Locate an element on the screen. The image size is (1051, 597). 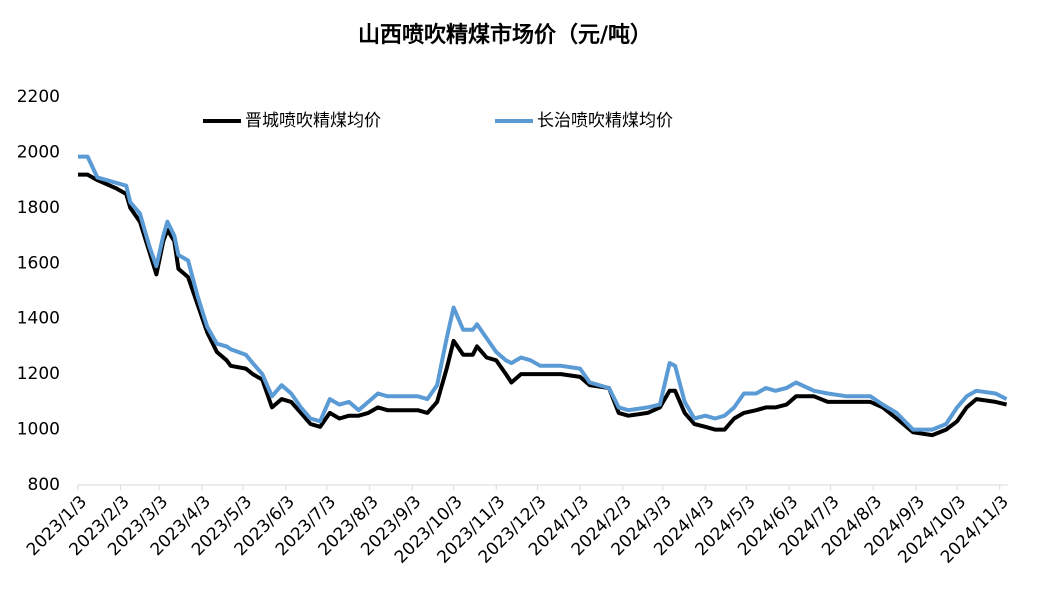
y-tick-label: 1200 is located at coordinates (38, 374).